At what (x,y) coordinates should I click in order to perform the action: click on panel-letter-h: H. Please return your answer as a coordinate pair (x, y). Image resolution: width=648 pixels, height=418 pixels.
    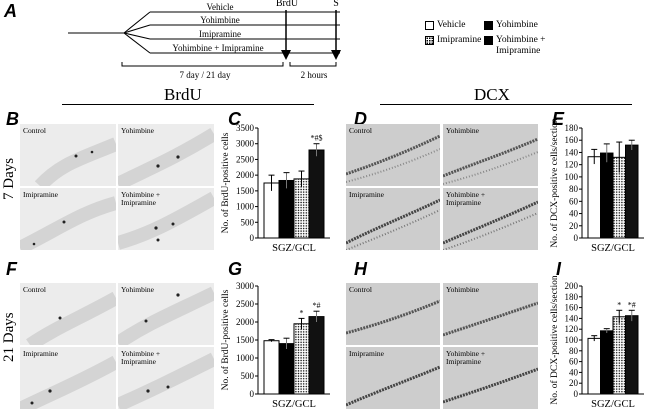
    Looking at the image, I should click on (360, 269).